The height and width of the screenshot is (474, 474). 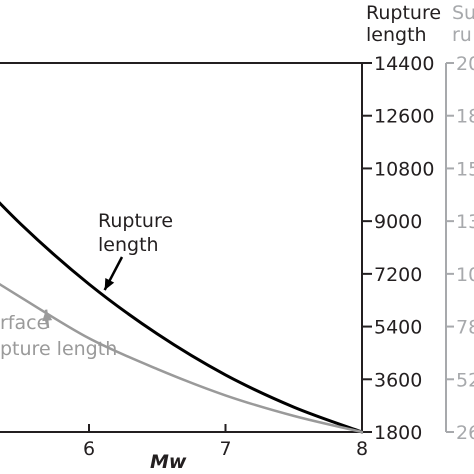 What do you see at coordinates (89, 449) in the screenshot?
I see `x-tick-label: 6` at bounding box center [89, 449].